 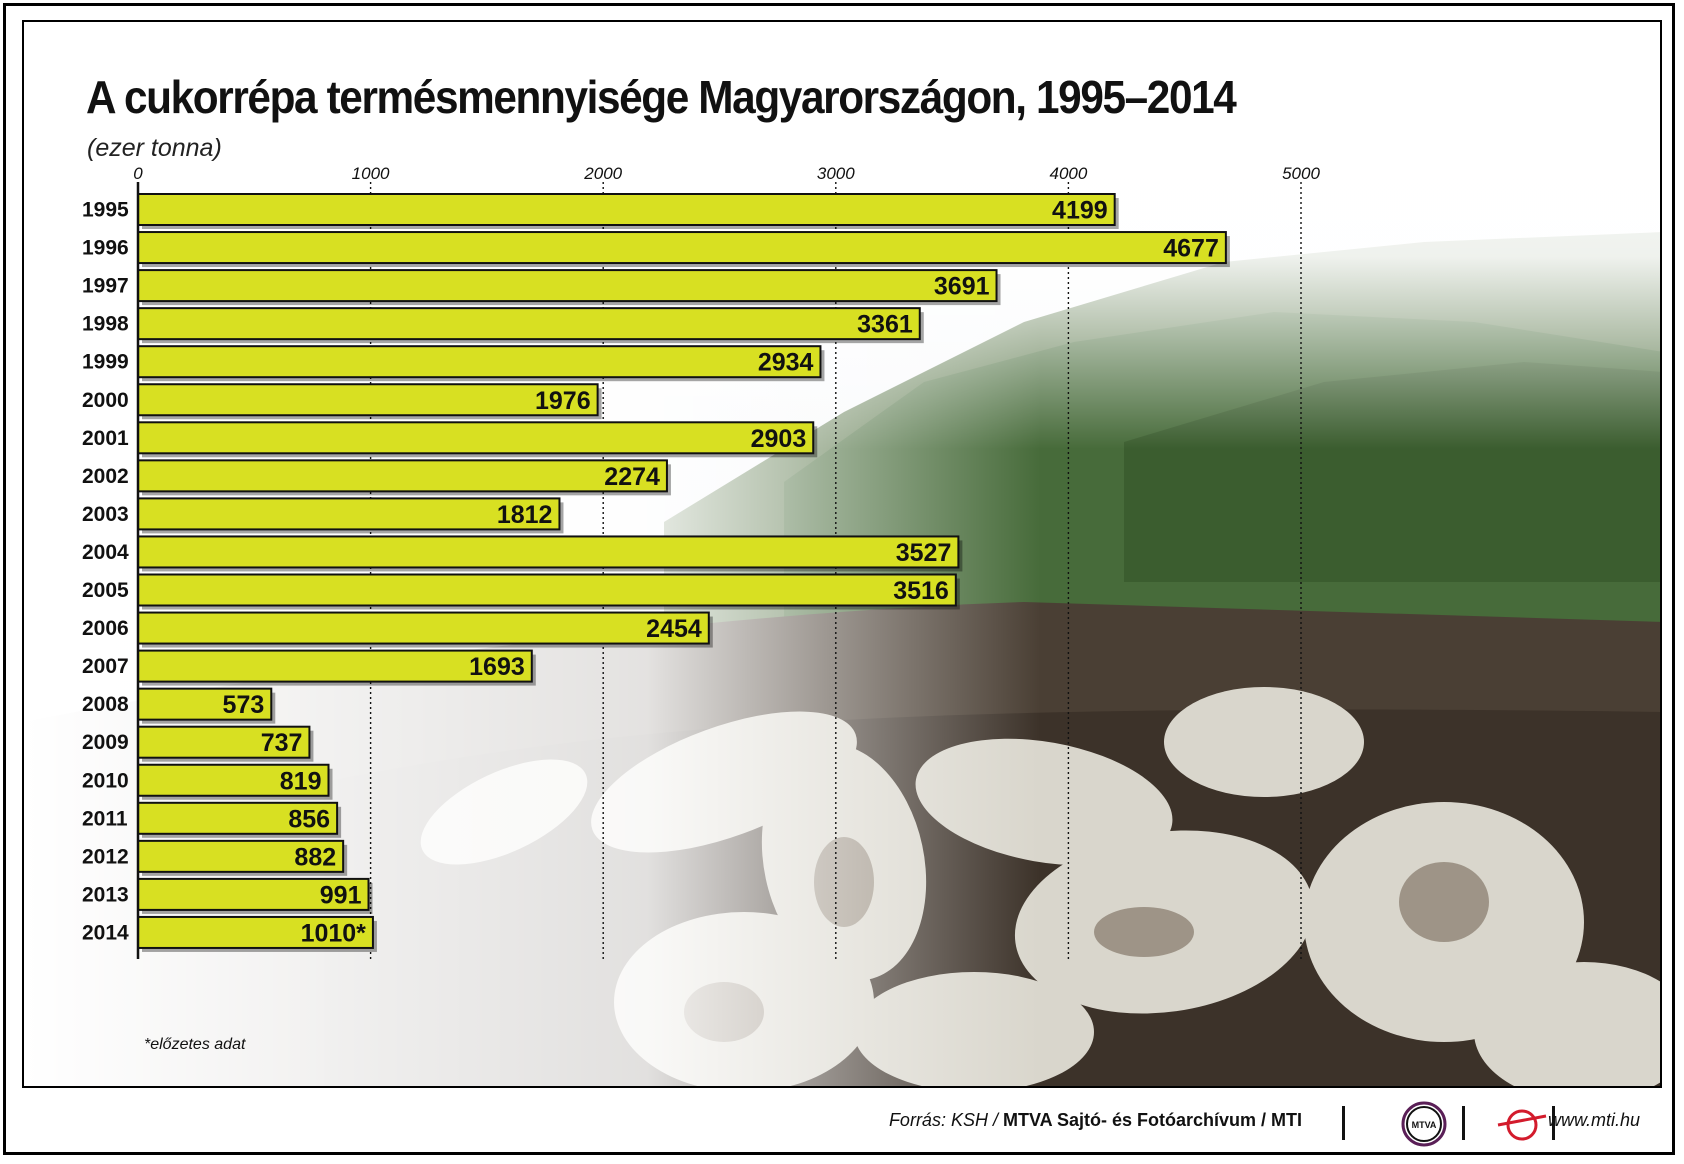 I want to click on mtva-logo-icon: MTVA, so click(x=1424, y=1124).